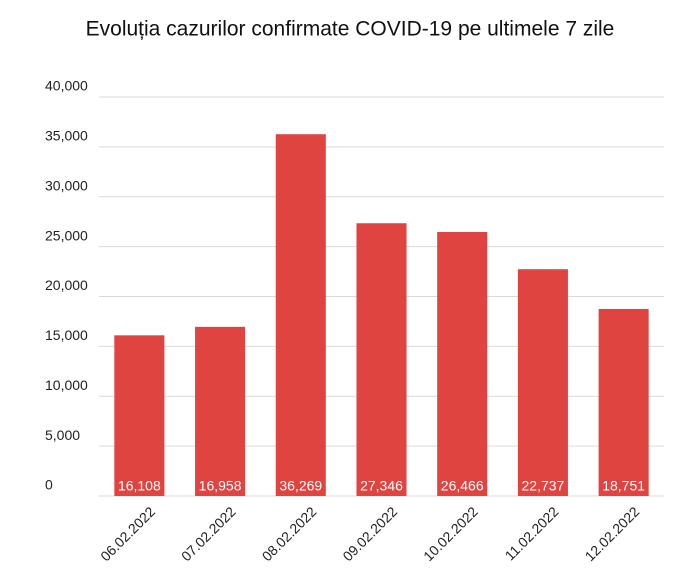 This screenshot has width=700, height=586. I want to click on y-tick-label: 5,000, so click(62, 435).